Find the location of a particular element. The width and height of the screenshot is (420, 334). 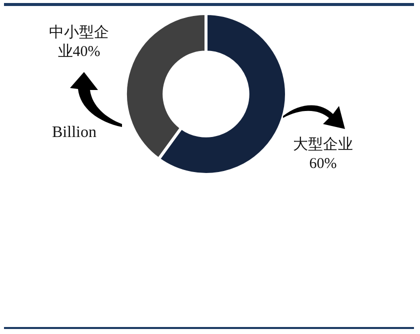

slice-label: 中小型企业40% is located at coordinates (79, 43).